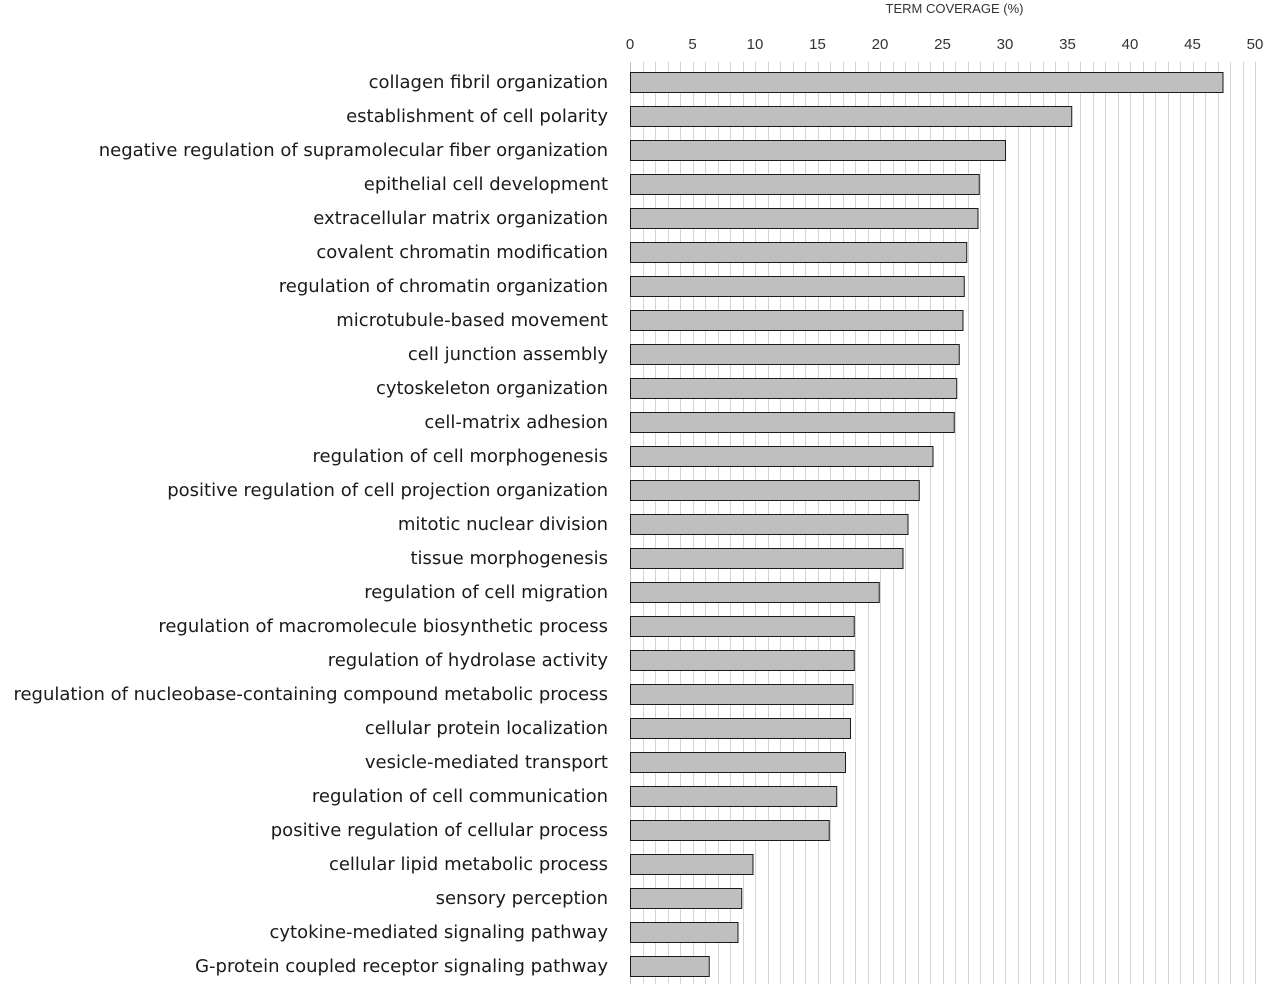 Image resolution: width=1267 pixels, height=984 pixels. What do you see at coordinates (486, 728) in the screenshot?
I see `category-label: cellular protein localization` at bounding box center [486, 728].